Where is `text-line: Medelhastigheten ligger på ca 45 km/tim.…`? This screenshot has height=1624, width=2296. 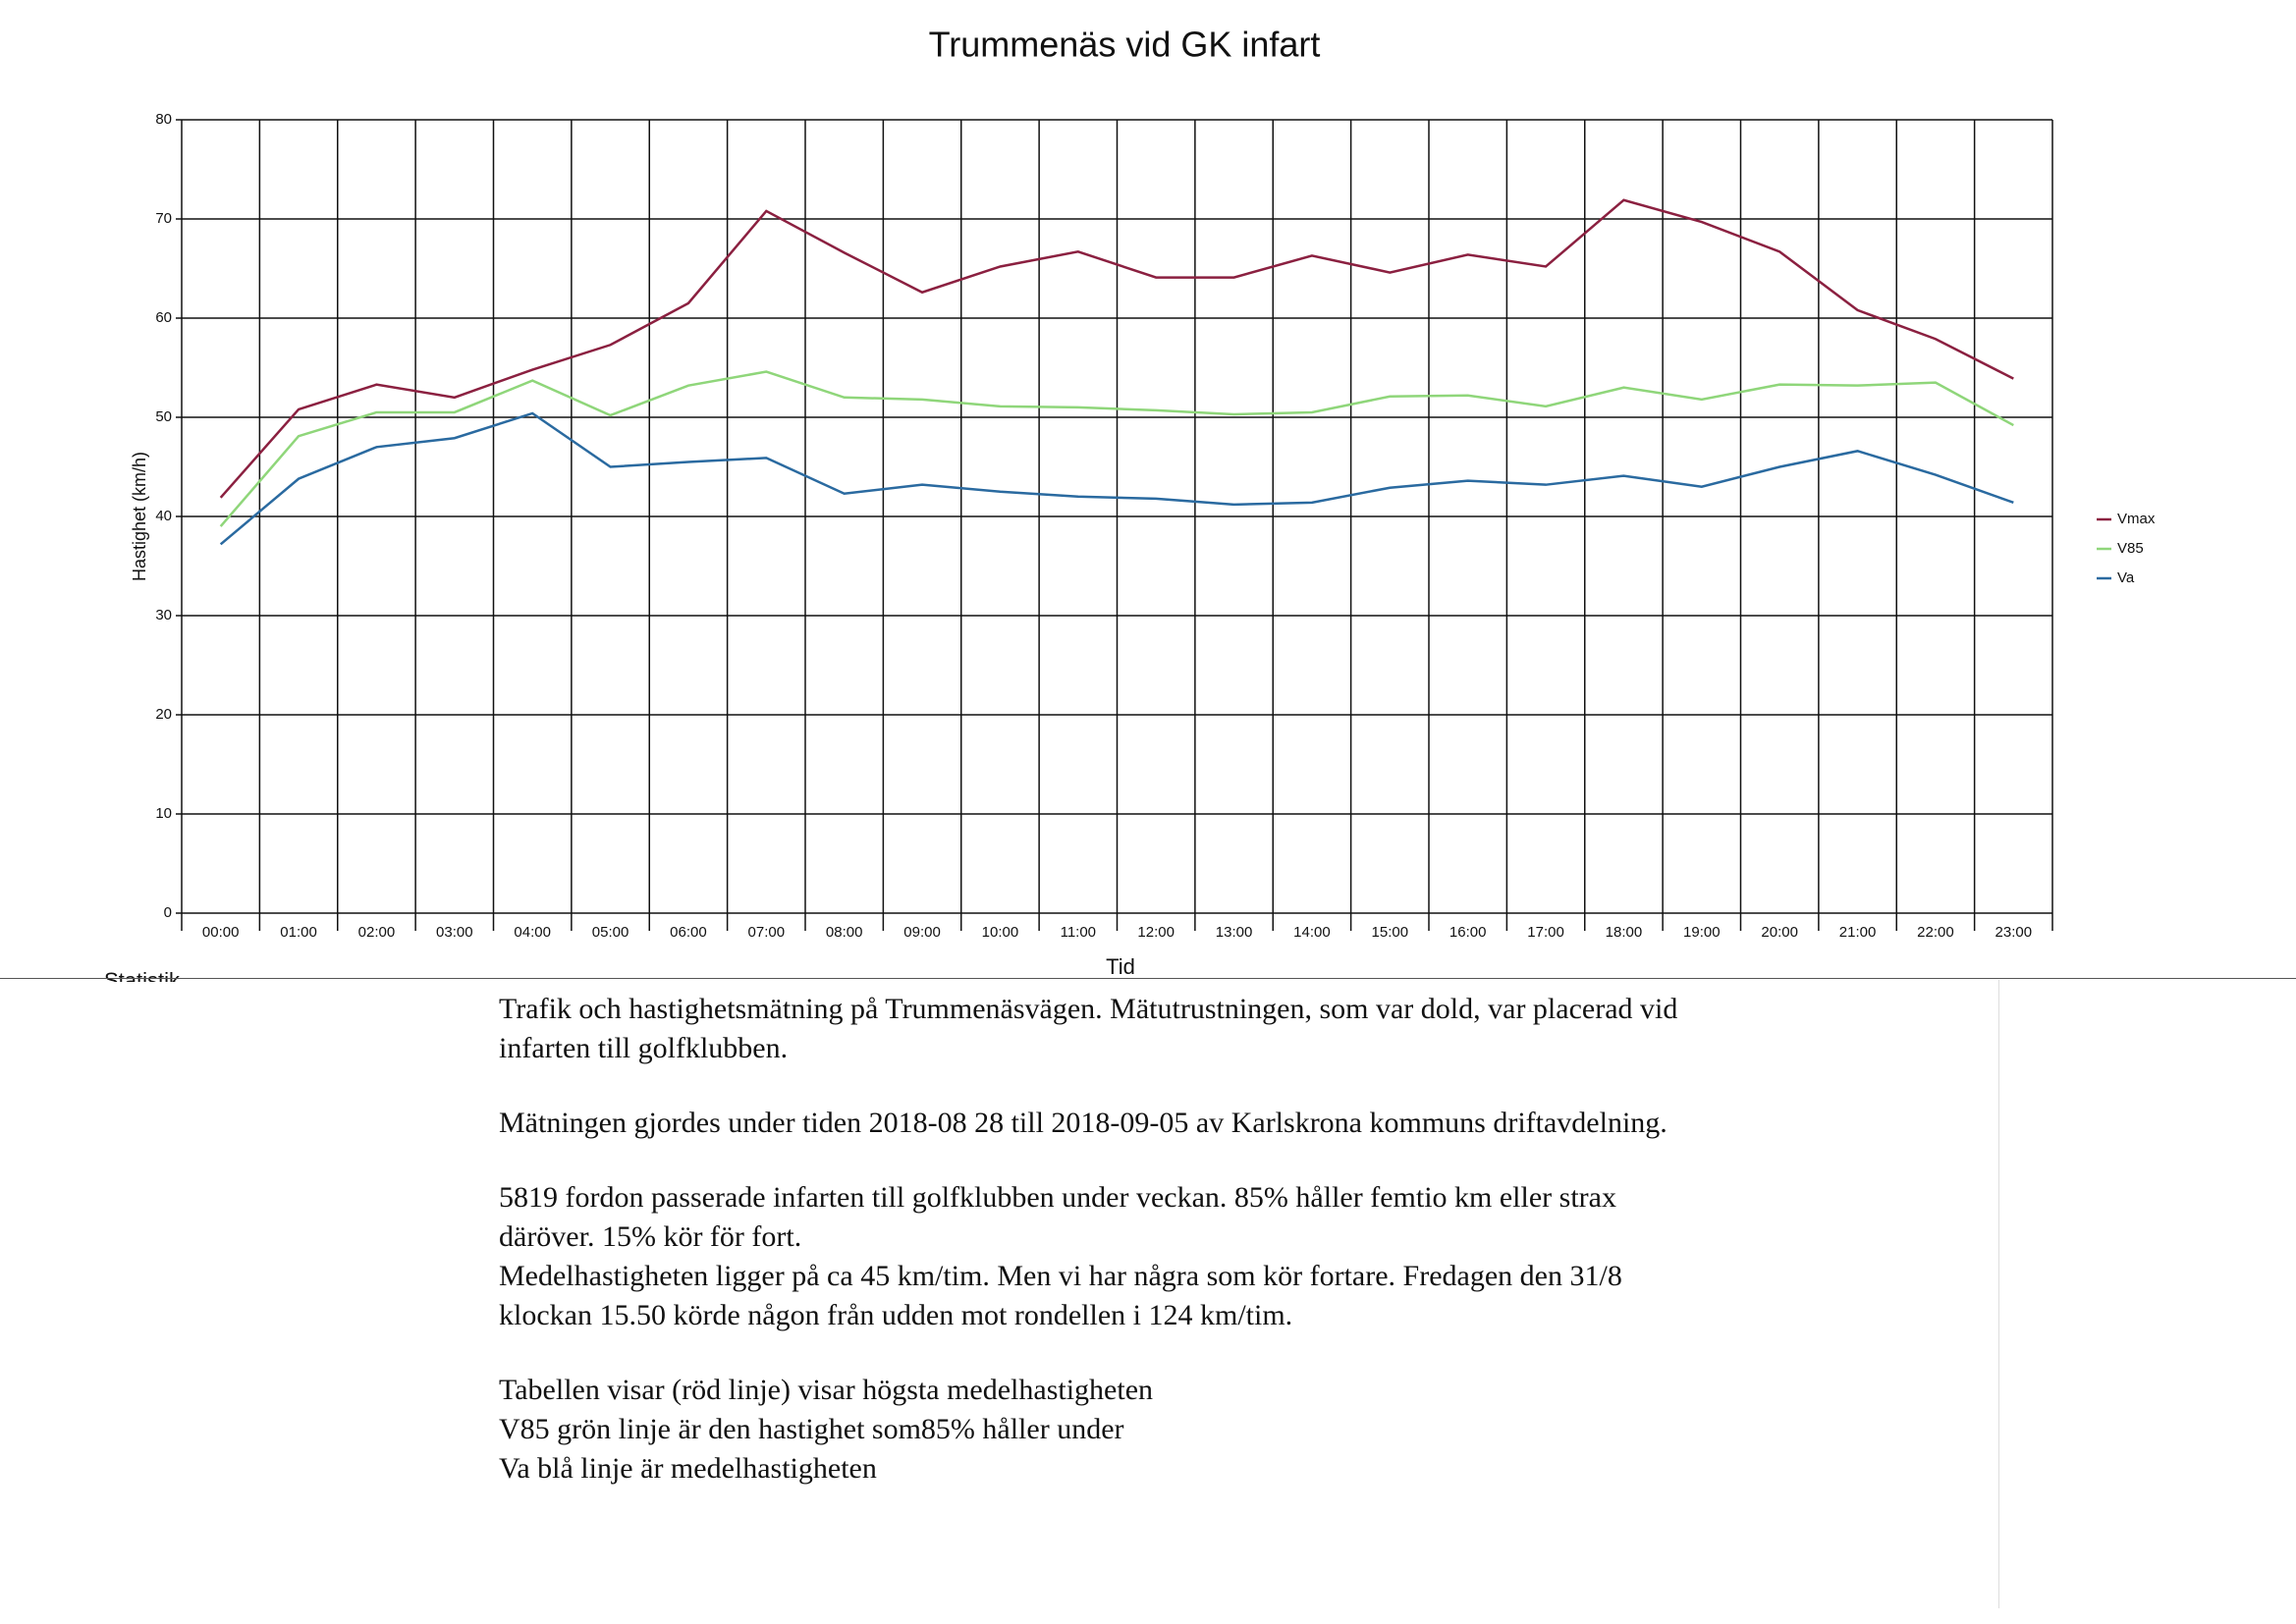 text-line: Medelhastigheten ligger på ca 45 km/tim.… is located at coordinates (1060, 1276).